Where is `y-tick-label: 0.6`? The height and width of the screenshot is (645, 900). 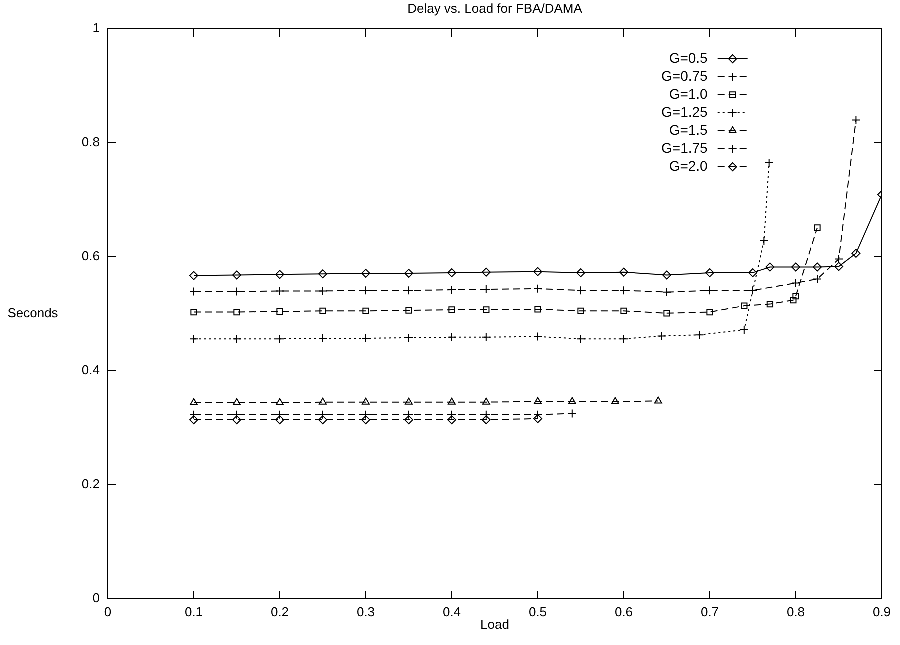 y-tick-label: 0.6 is located at coordinates (91, 256).